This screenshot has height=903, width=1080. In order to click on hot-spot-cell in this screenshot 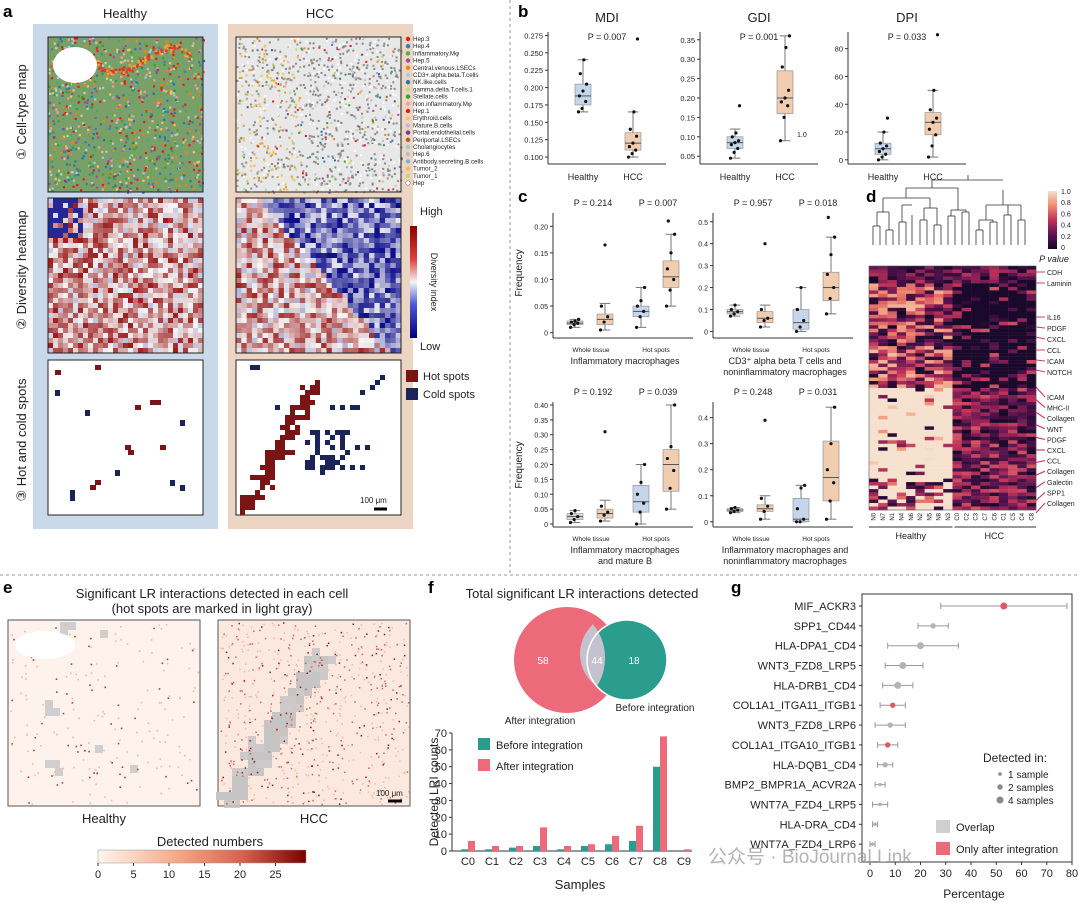, I will do `click(267, 482)`.